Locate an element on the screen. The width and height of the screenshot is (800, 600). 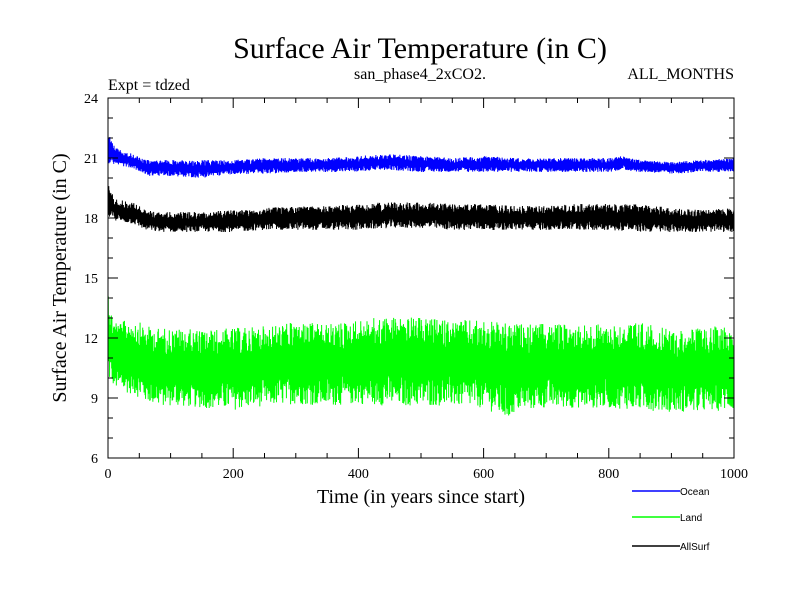
x-tick-label: 400 is located at coordinates (358, 474).